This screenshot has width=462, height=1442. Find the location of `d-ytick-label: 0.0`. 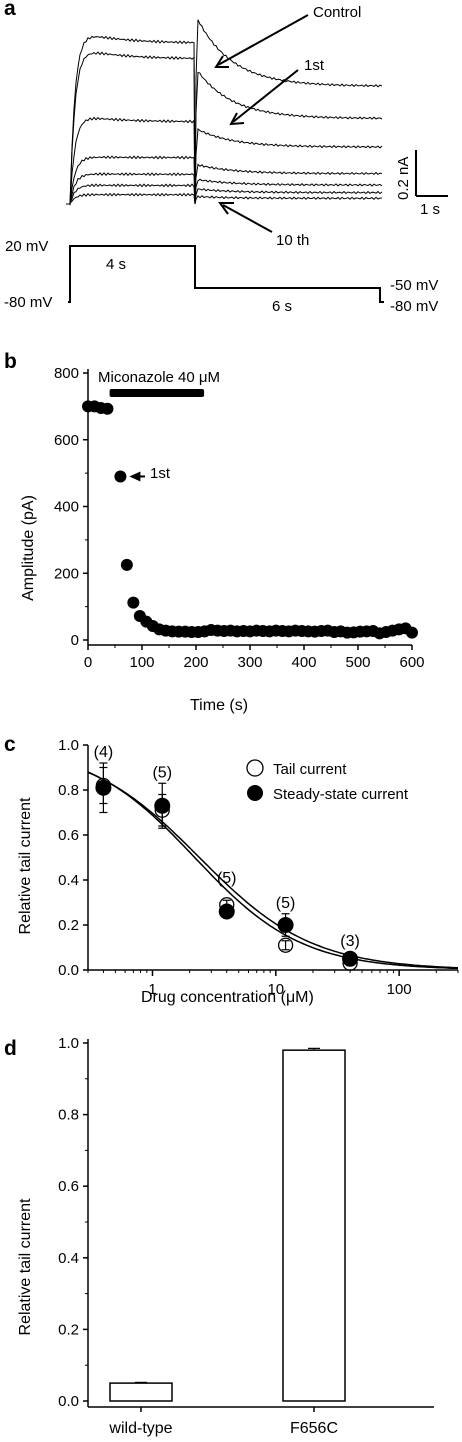

d-ytick-label: 0.0 is located at coordinates (68, 1401).